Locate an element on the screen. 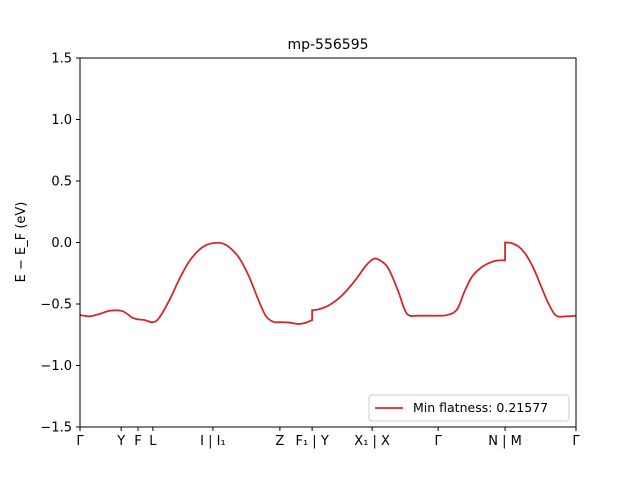 Image resolution: width=640 pixels, height=480 pixels. x-tick-label: F₁ | Y is located at coordinates (311, 441).